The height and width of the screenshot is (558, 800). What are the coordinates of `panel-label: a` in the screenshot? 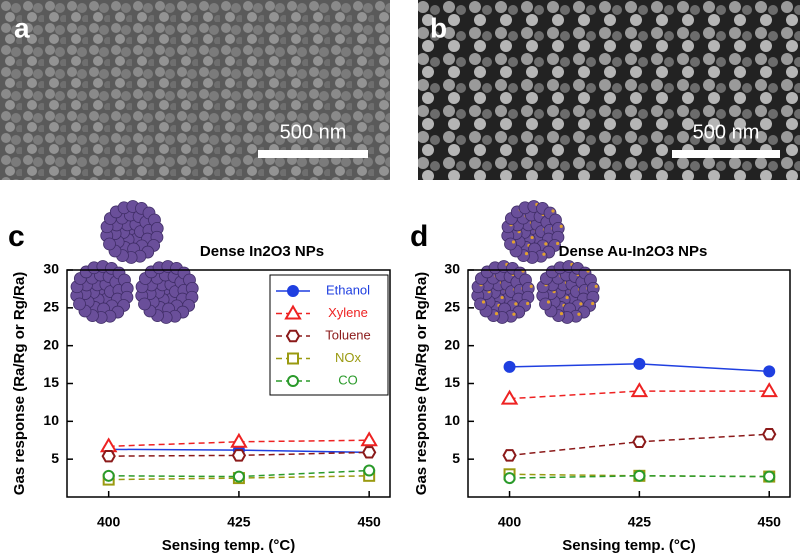 It's located at (22, 27).